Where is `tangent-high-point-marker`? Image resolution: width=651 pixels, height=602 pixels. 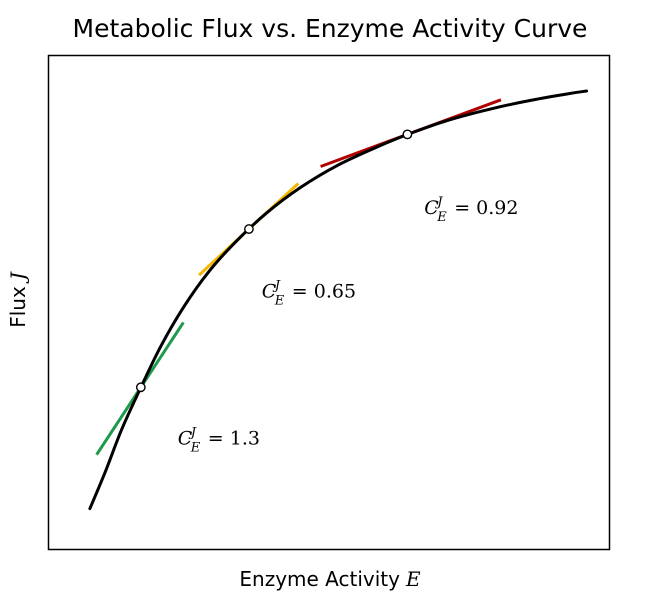 tangent-high-point-marker is located at coordinates (407, 134).